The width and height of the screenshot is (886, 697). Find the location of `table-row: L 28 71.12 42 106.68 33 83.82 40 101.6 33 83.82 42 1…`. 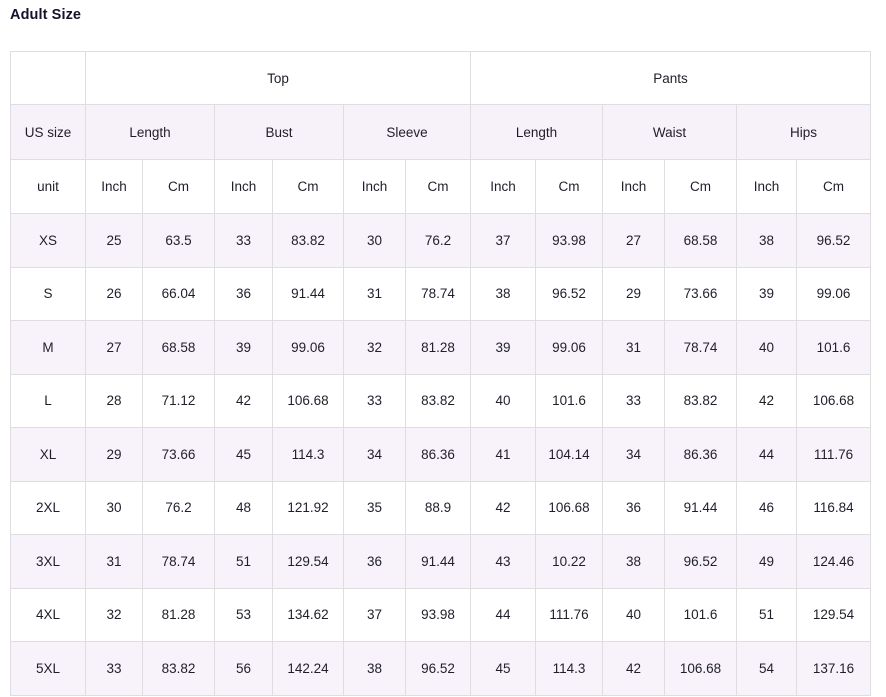

table-row: L 28 71.12 42 106.68 33 83.82 40 101.6 33 83.82 42 1… is located at coordinates (440, 400).